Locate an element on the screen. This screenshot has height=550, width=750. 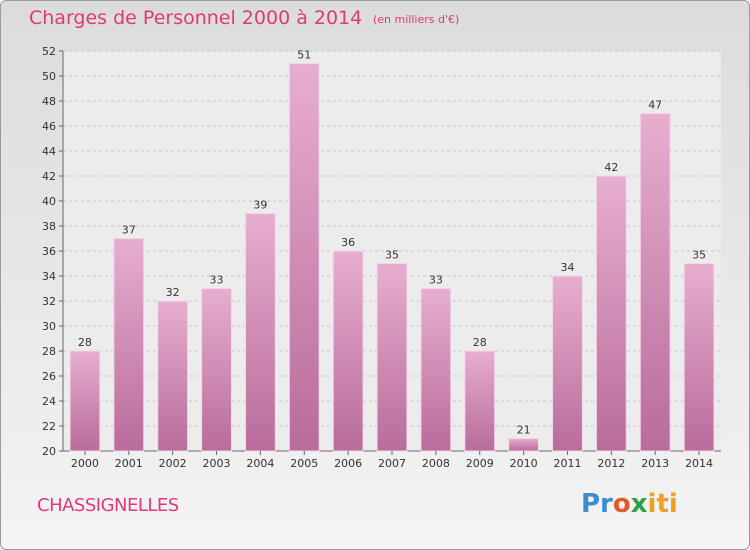
bar-value-label: 36 is located at coordinates (348, 242).